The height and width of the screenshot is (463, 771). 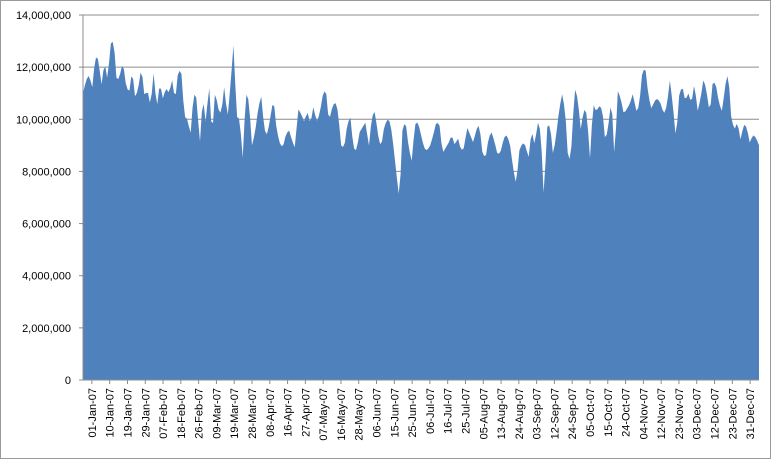 I want to click on x-tick-label: 12-Sep-07, so click(x=555, y=413).